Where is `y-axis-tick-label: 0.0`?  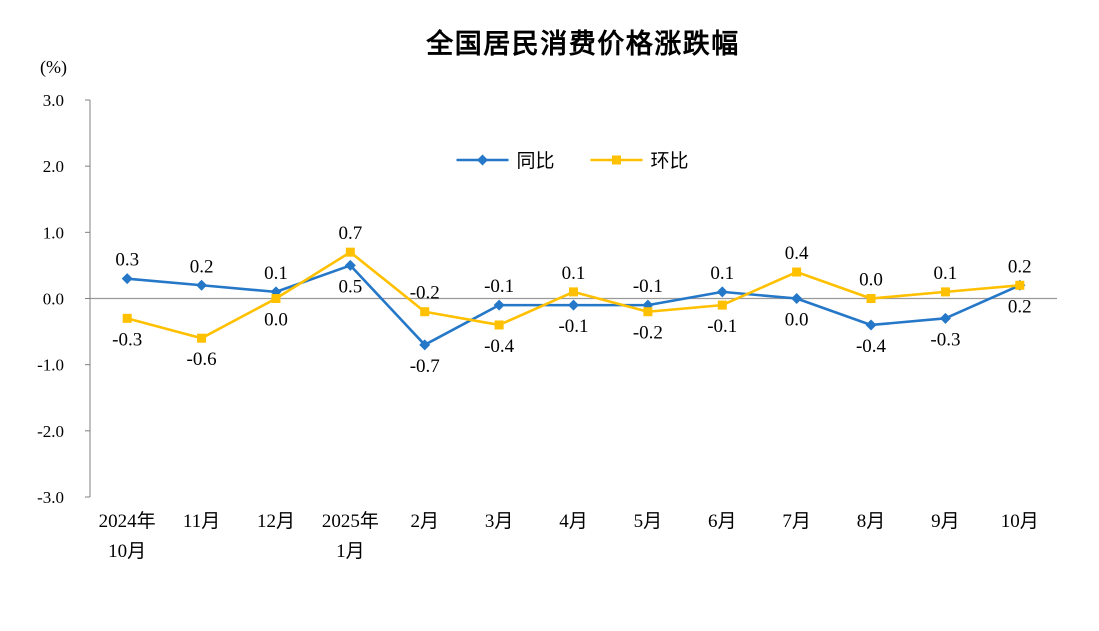
y-axis-tick-label: 0.0 is located at coordinates (53, 299).